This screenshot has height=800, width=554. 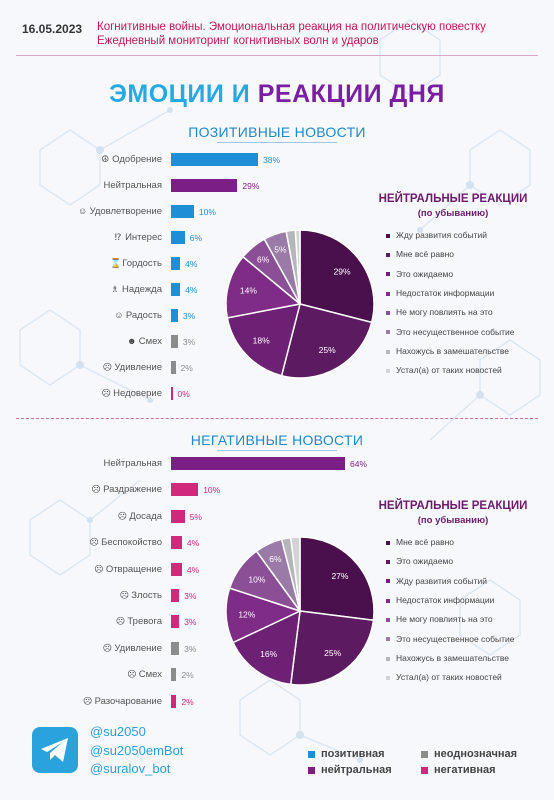 I want to click on bar-category-text: Тревога, so click(x=144, y=622).